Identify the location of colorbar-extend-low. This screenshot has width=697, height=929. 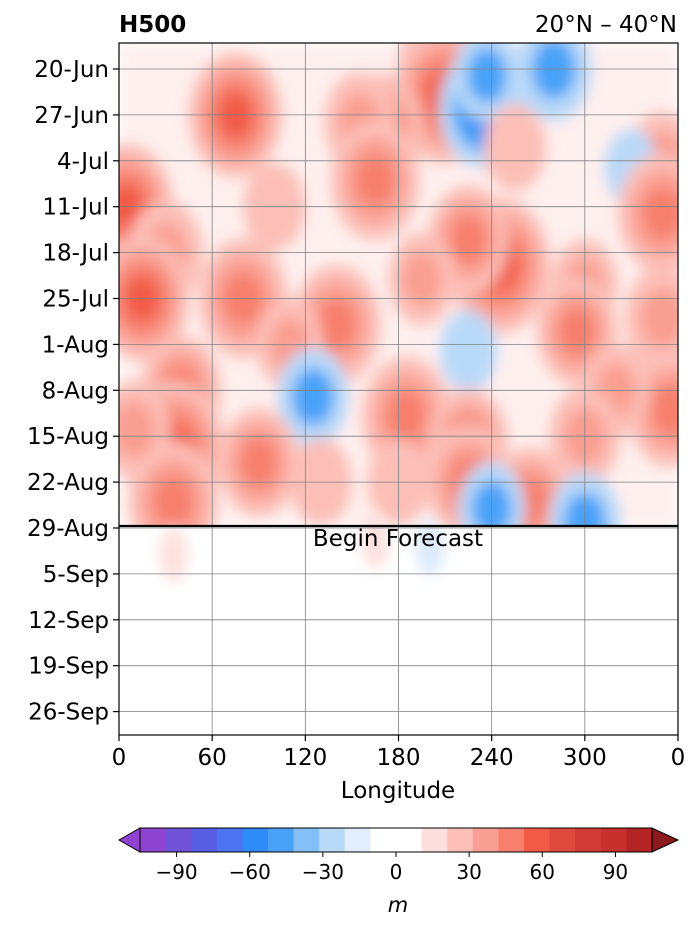
(129, 840).